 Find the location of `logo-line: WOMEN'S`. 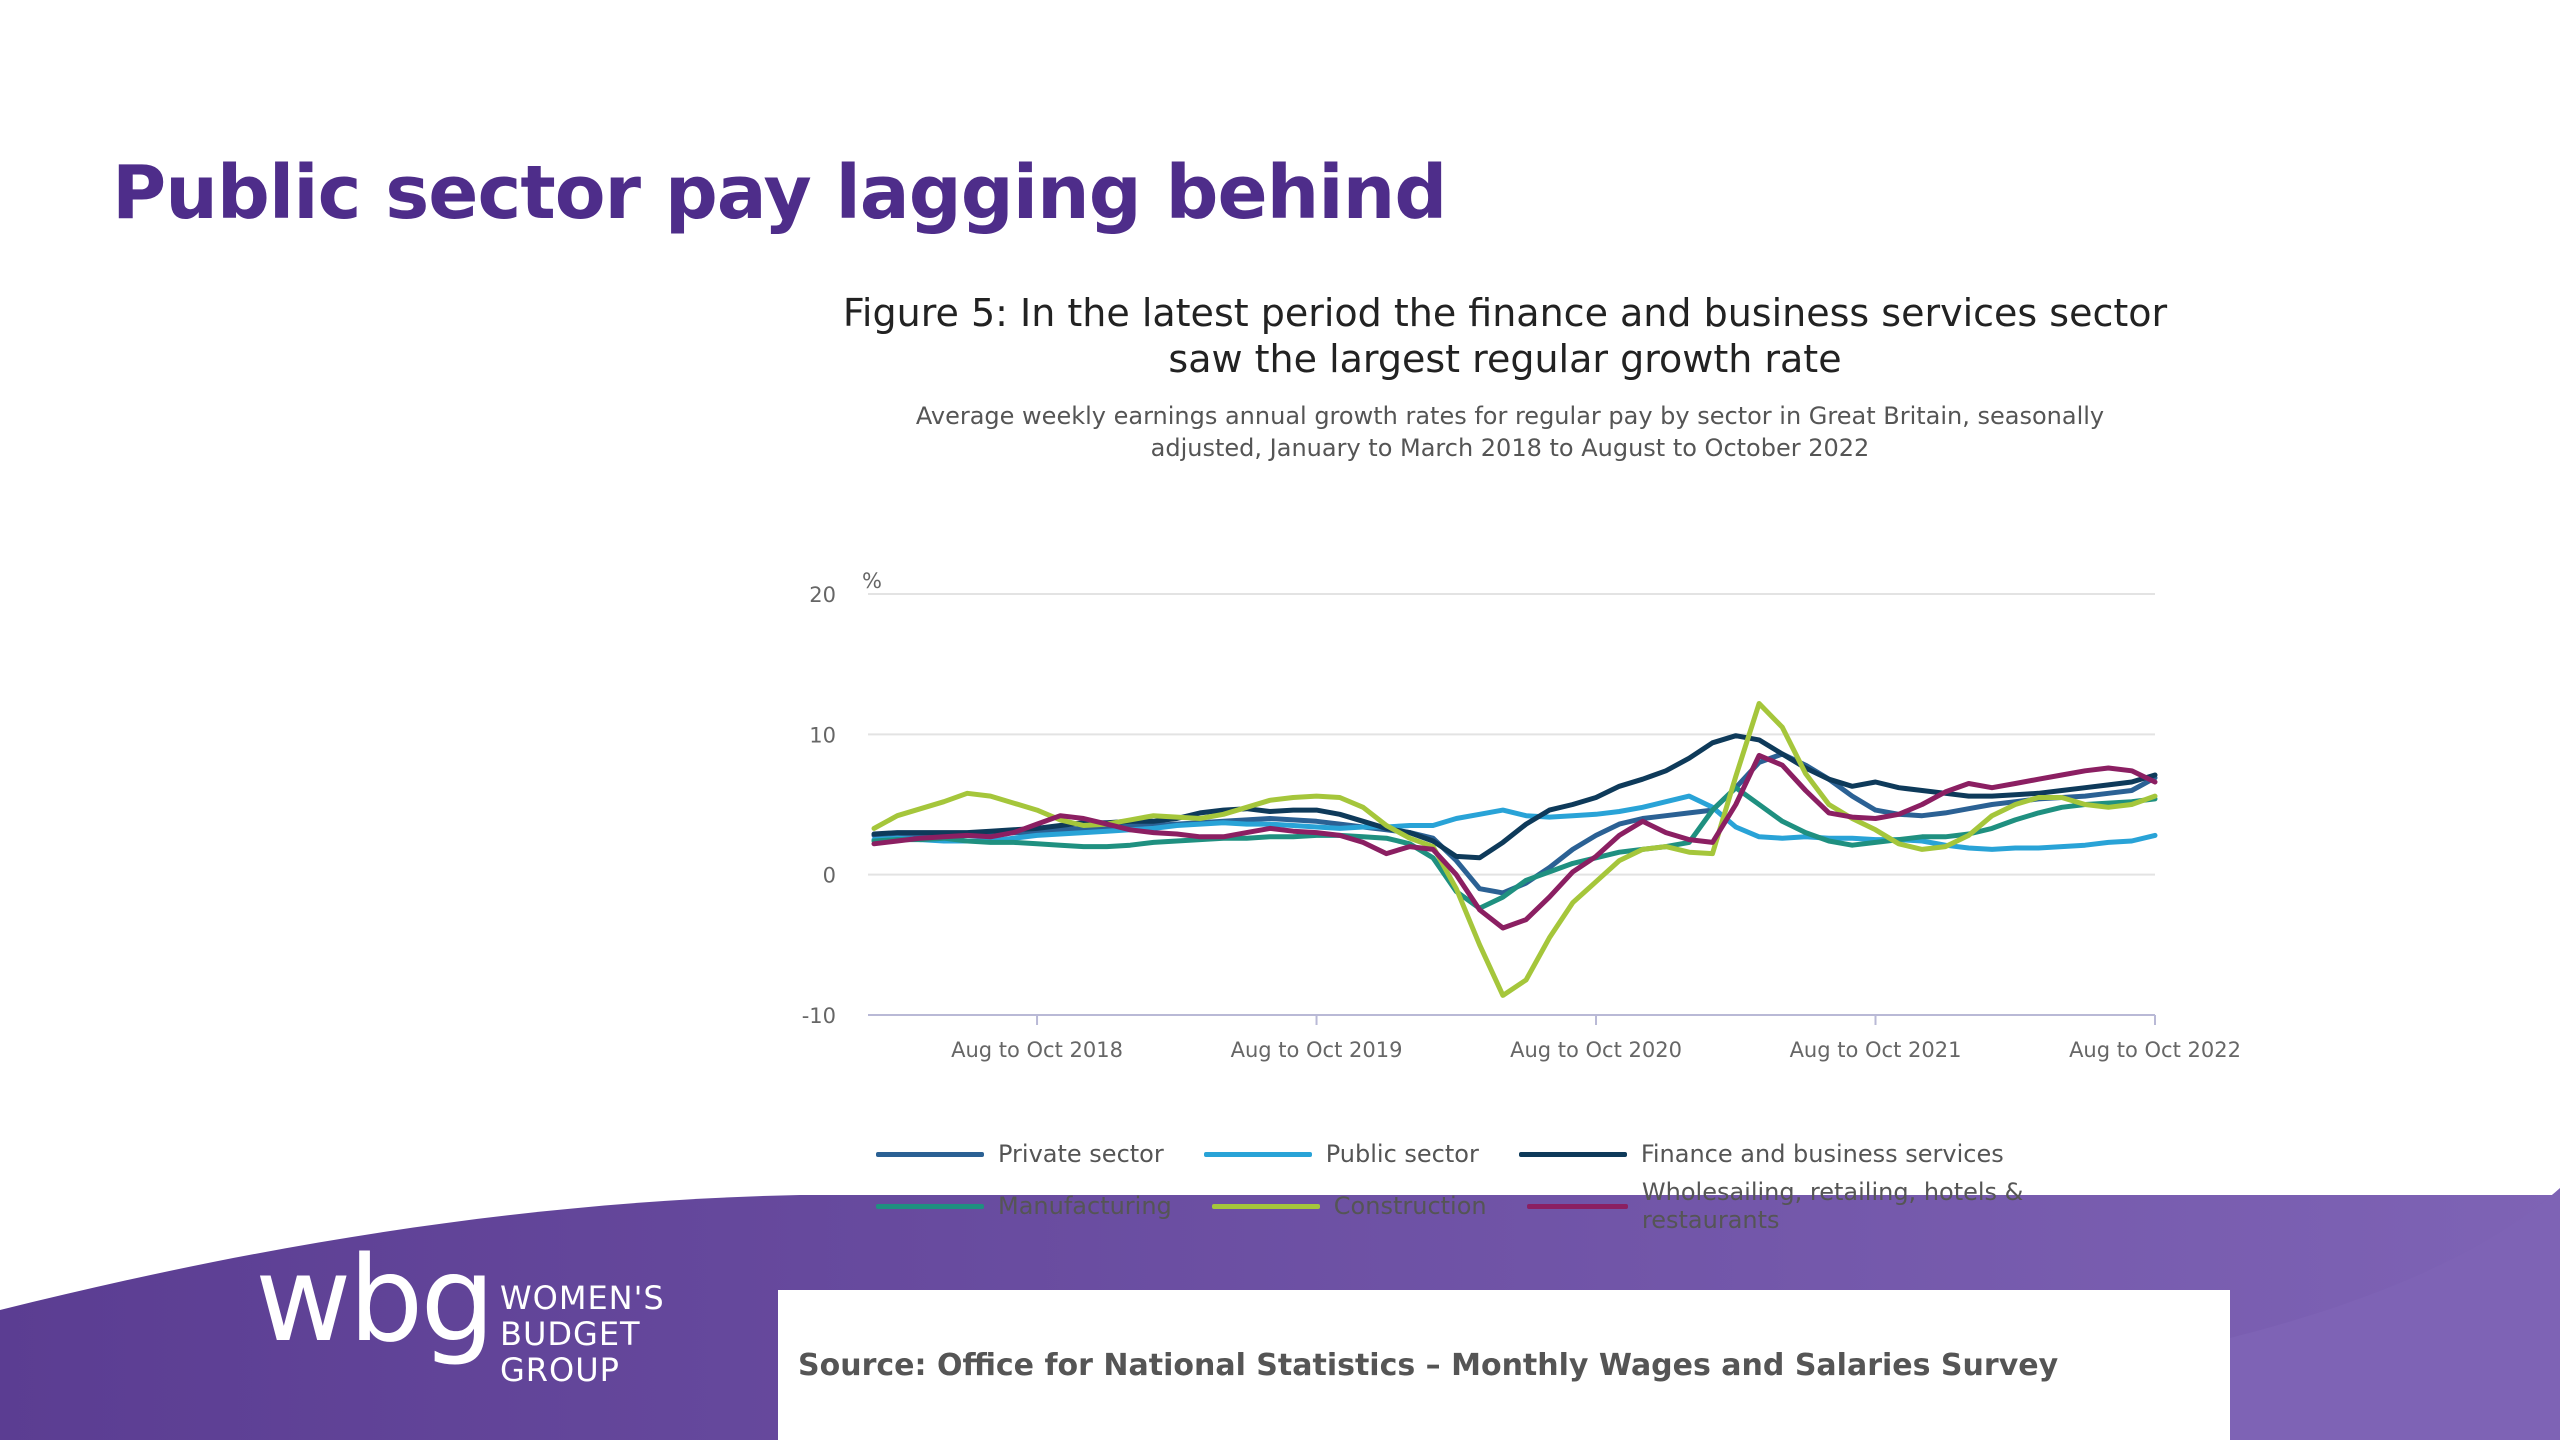

logo-line: WOMEN'S is located at coordinates (582, 1298).